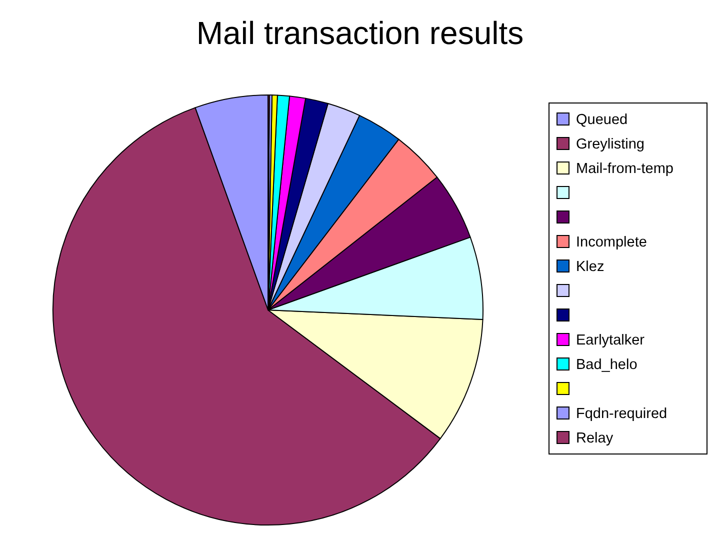  I want to click on chart-title: Mail transaction results, so click(360, 33).